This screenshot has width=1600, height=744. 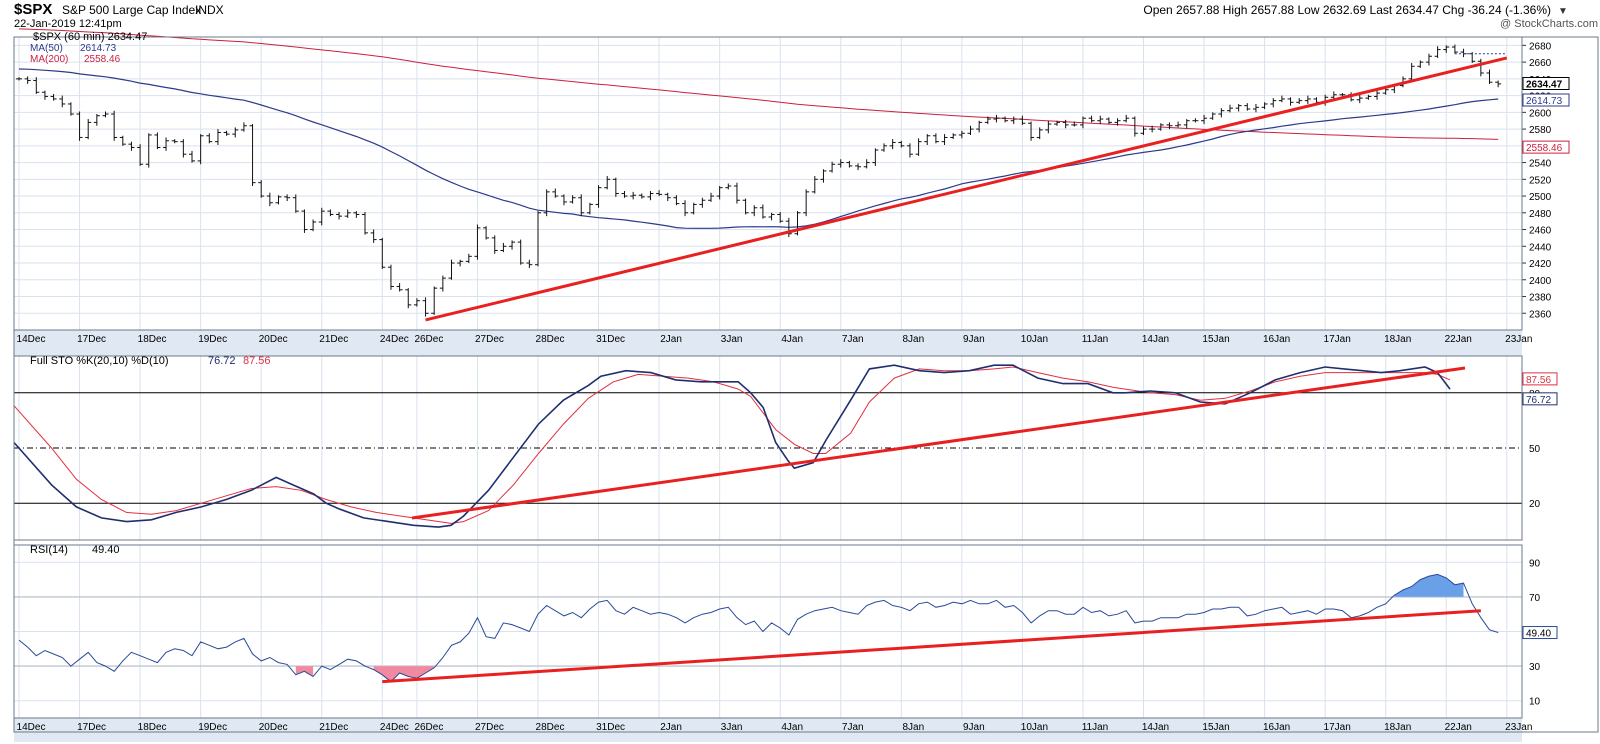 I want to click on x-tick-label-bottom: 10Jan, so click(x=1034, y=727).